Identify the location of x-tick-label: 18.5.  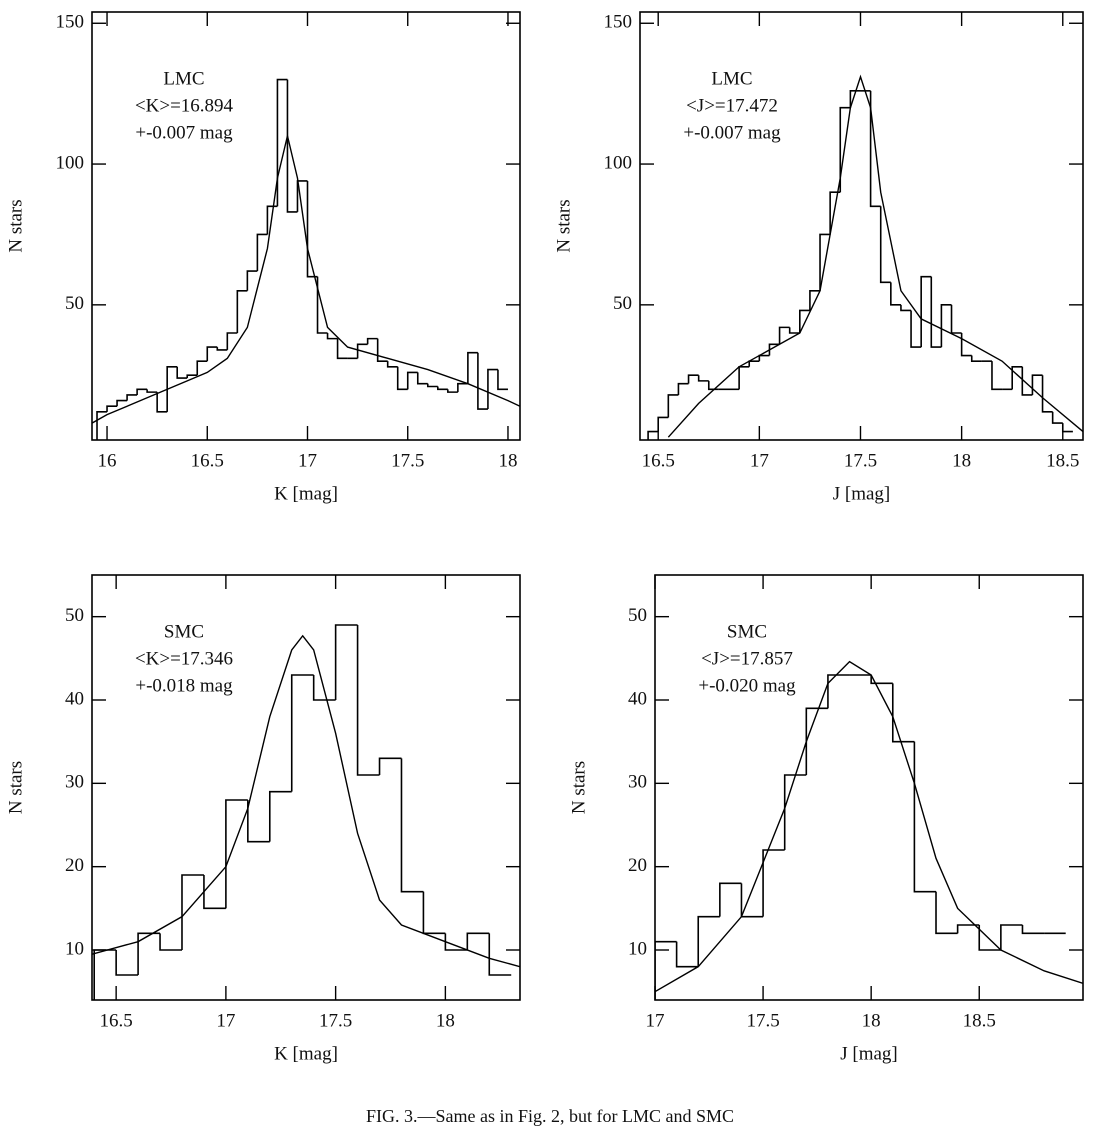
(1062, 460).